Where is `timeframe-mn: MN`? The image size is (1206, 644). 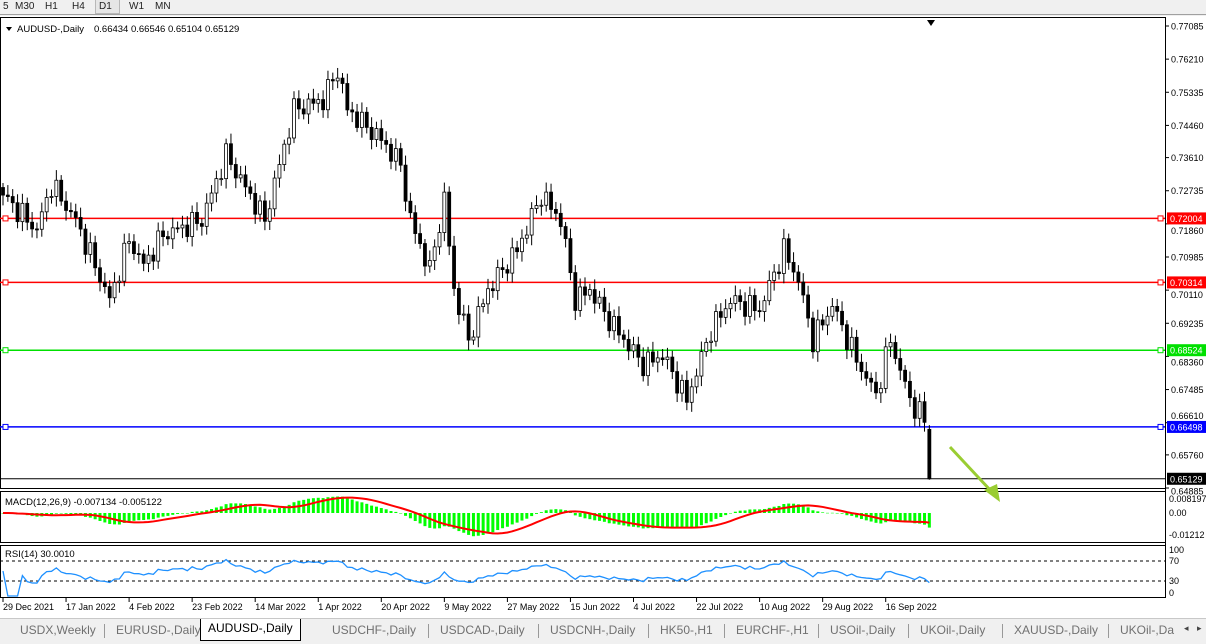 timeframe-mn: MN is located at coordinates (163, 6).